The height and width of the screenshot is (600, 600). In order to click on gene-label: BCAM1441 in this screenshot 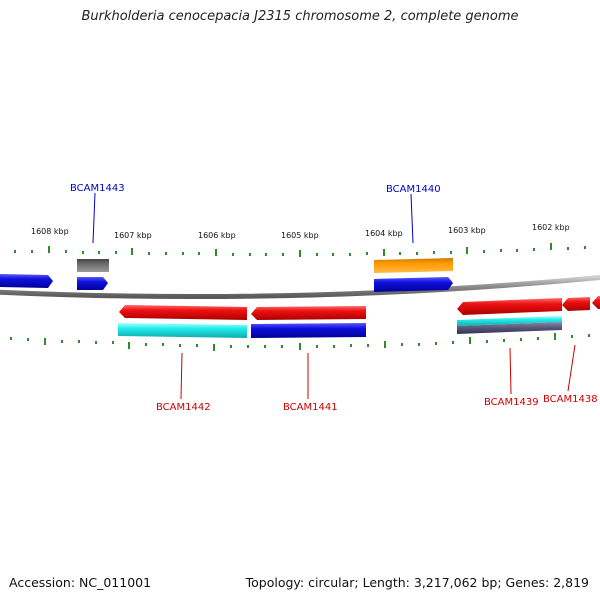, I will do `click(310, 407)`.